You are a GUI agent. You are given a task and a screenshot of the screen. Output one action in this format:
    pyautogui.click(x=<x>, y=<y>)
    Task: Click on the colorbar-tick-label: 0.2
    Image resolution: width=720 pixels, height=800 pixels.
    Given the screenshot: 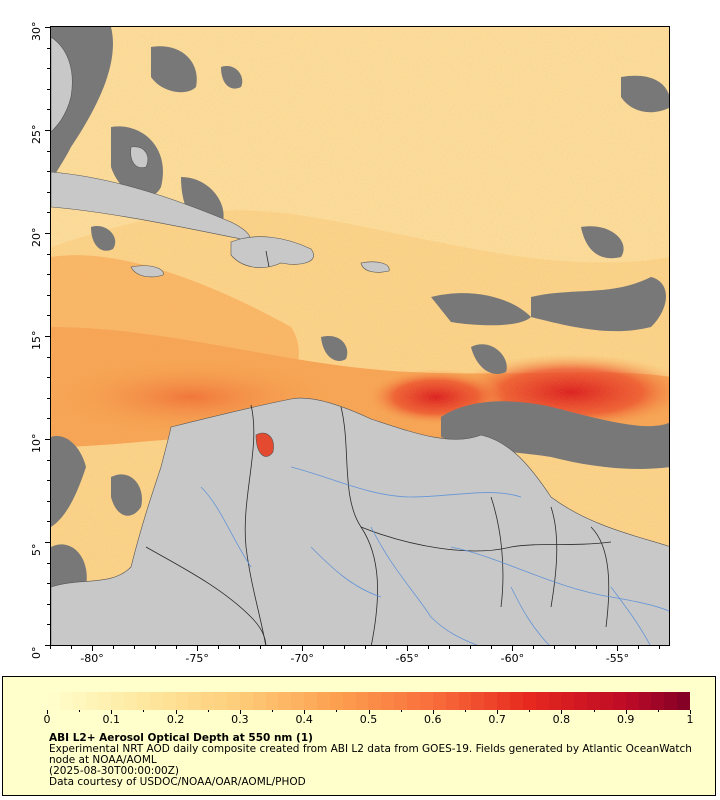 What is the action you would take?
    pyautogui.click(x=175, y=719)
    